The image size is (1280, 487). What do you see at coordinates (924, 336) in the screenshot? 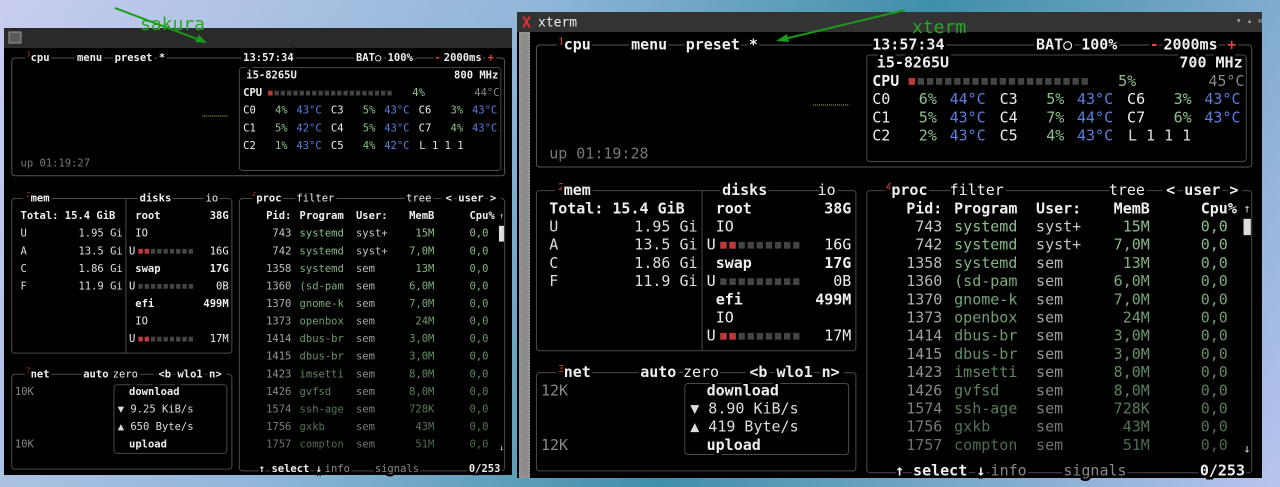
I see `process-cell: 1414` at bounding box center [924, 336].